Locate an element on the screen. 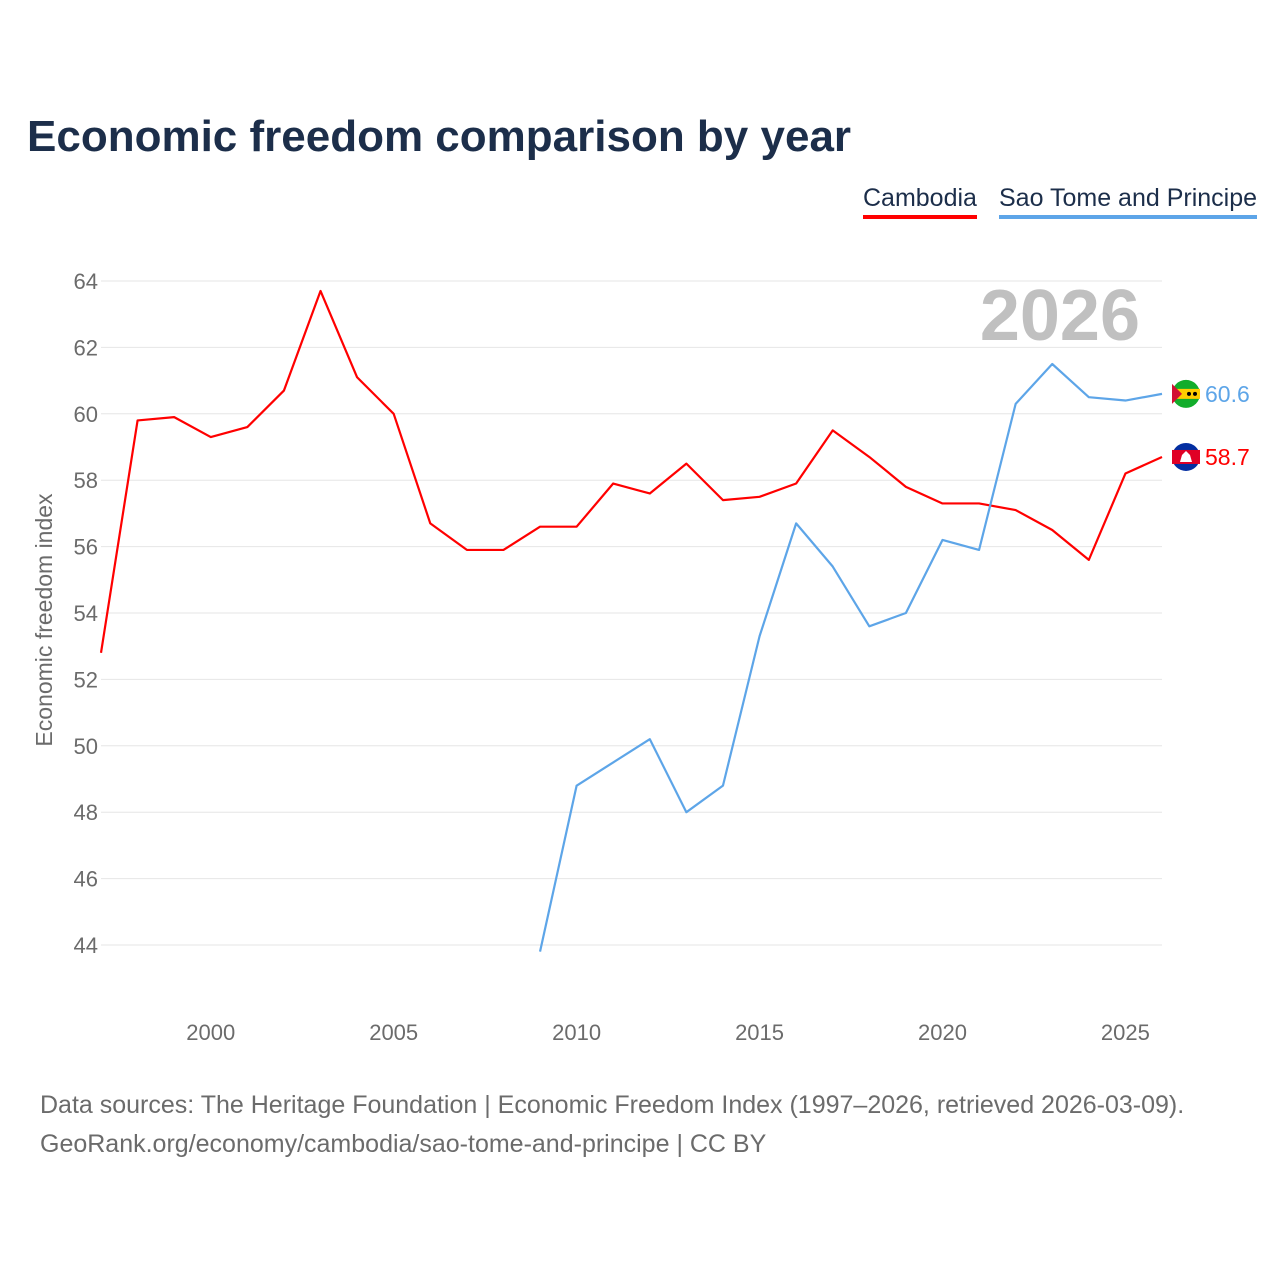  year-watermark: 2026 is located at coordinates (1060, 316).